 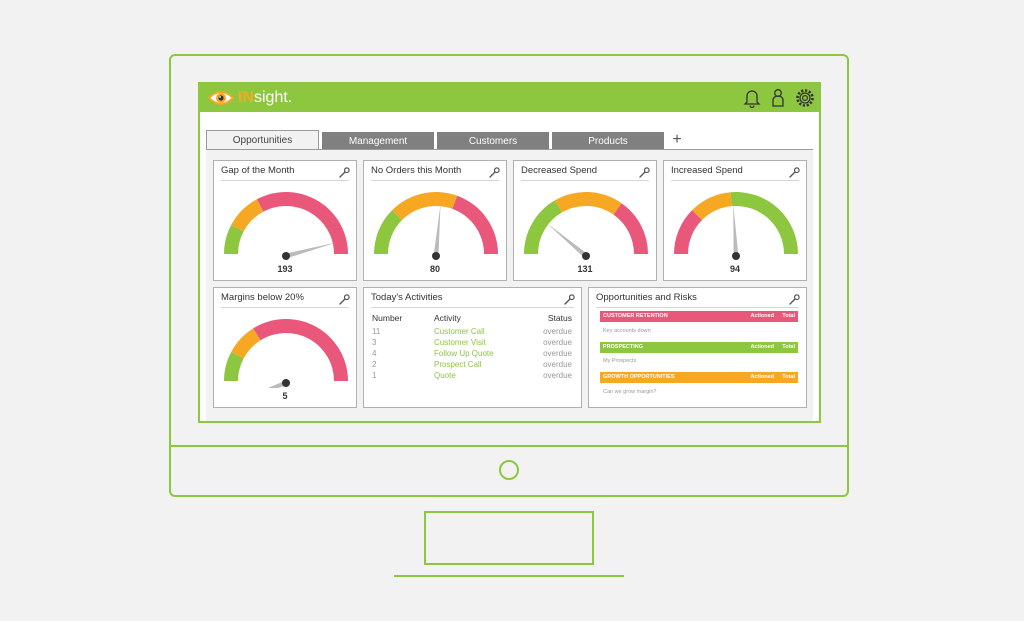 What do you see at coordinates (639, 377) in the screenshot?
I see `risk-label: GROWTH OPPORTUNITIES` at bounding box center [639, 377].